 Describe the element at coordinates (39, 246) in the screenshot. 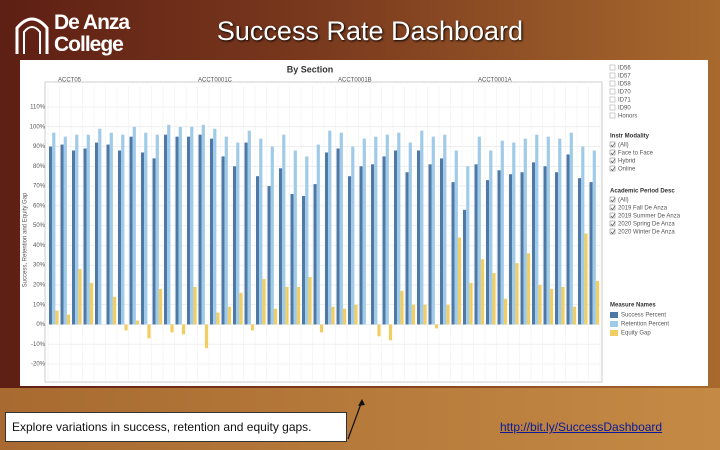

I see `y-tick-label: 40%` at that location.